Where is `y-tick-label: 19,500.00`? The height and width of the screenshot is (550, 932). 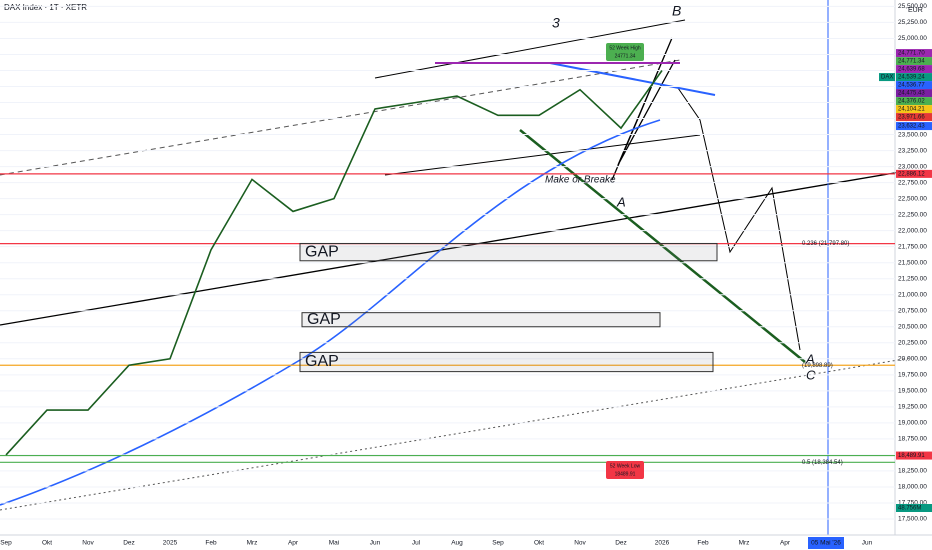 y-tick-label: 19,500.00 is located at coordinates (912, 391).